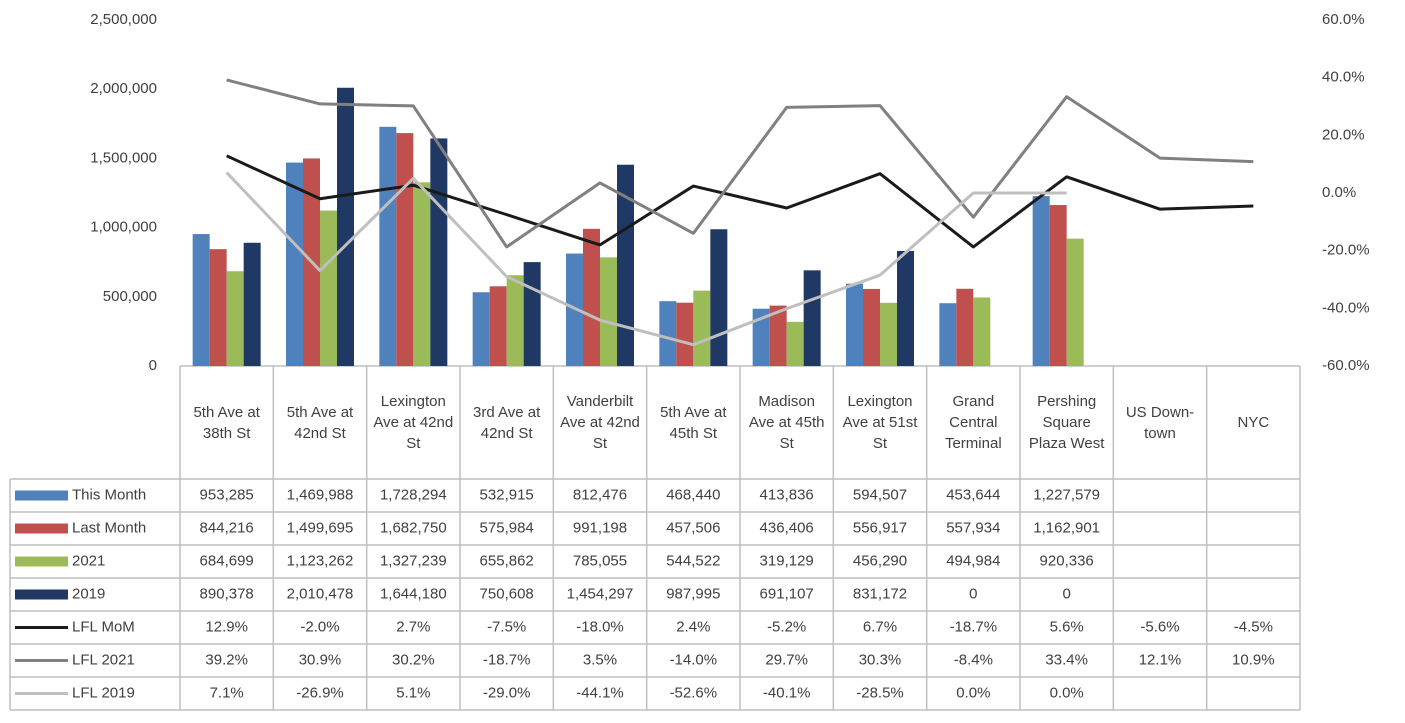 The height and width of the screenshot is (723, 1405). I want to click on table-value: -2.0%, so click(319, 626).